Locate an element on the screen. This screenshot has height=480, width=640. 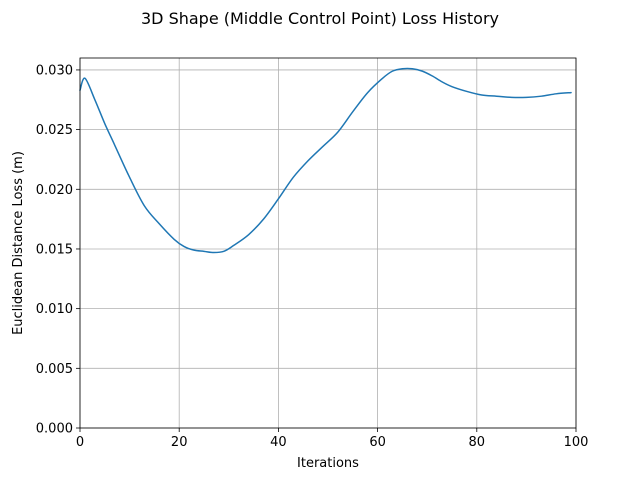
x-tick-label: 0 is located at coordinates (80, 442).